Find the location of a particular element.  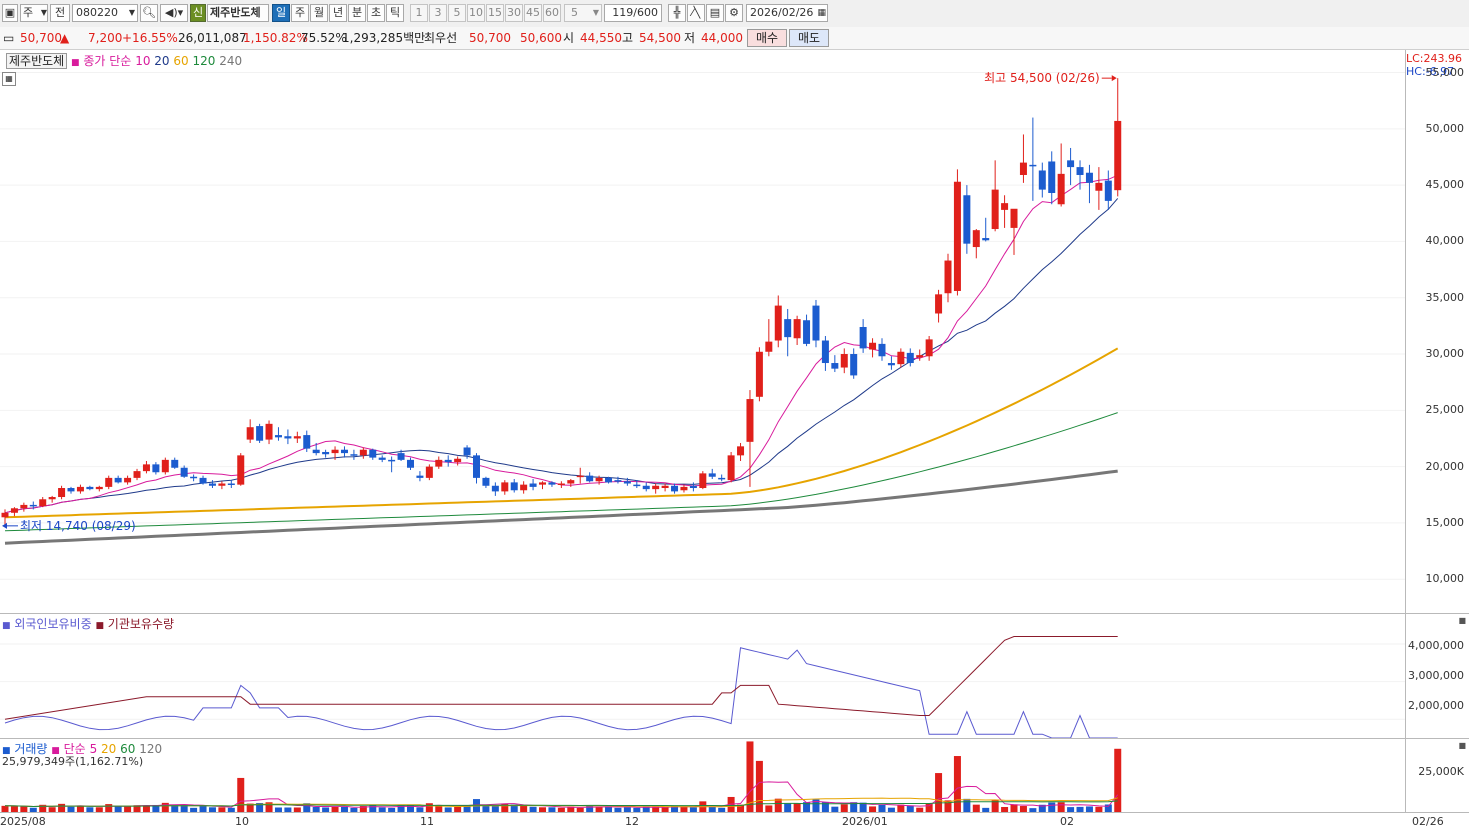

data-count-input: 119/600 is located at coordinates (633, 13).